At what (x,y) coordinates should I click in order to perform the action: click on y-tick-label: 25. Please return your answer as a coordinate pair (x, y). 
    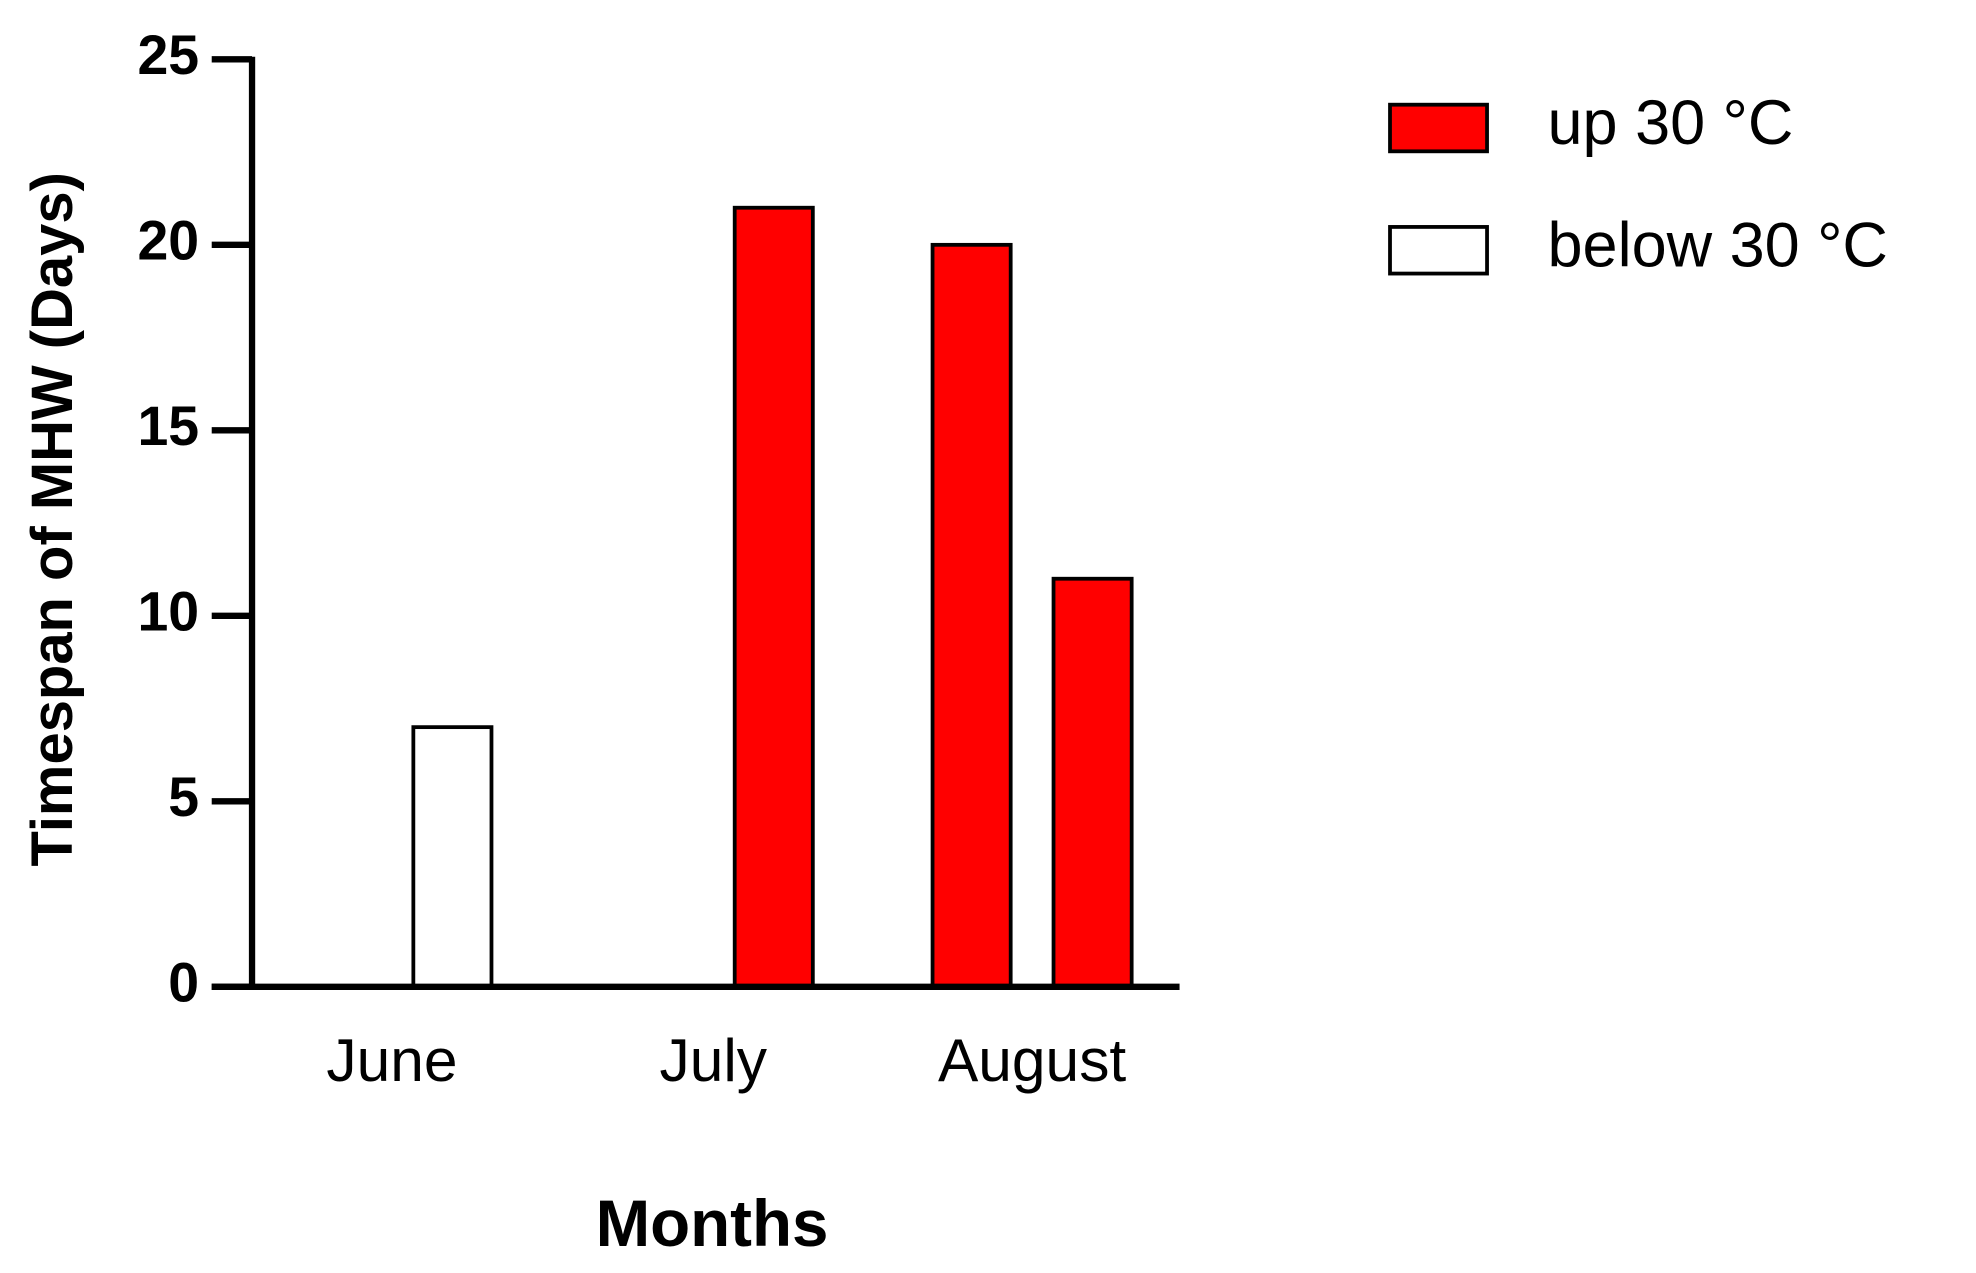
    Looking at the image, I should click on (168, 55).